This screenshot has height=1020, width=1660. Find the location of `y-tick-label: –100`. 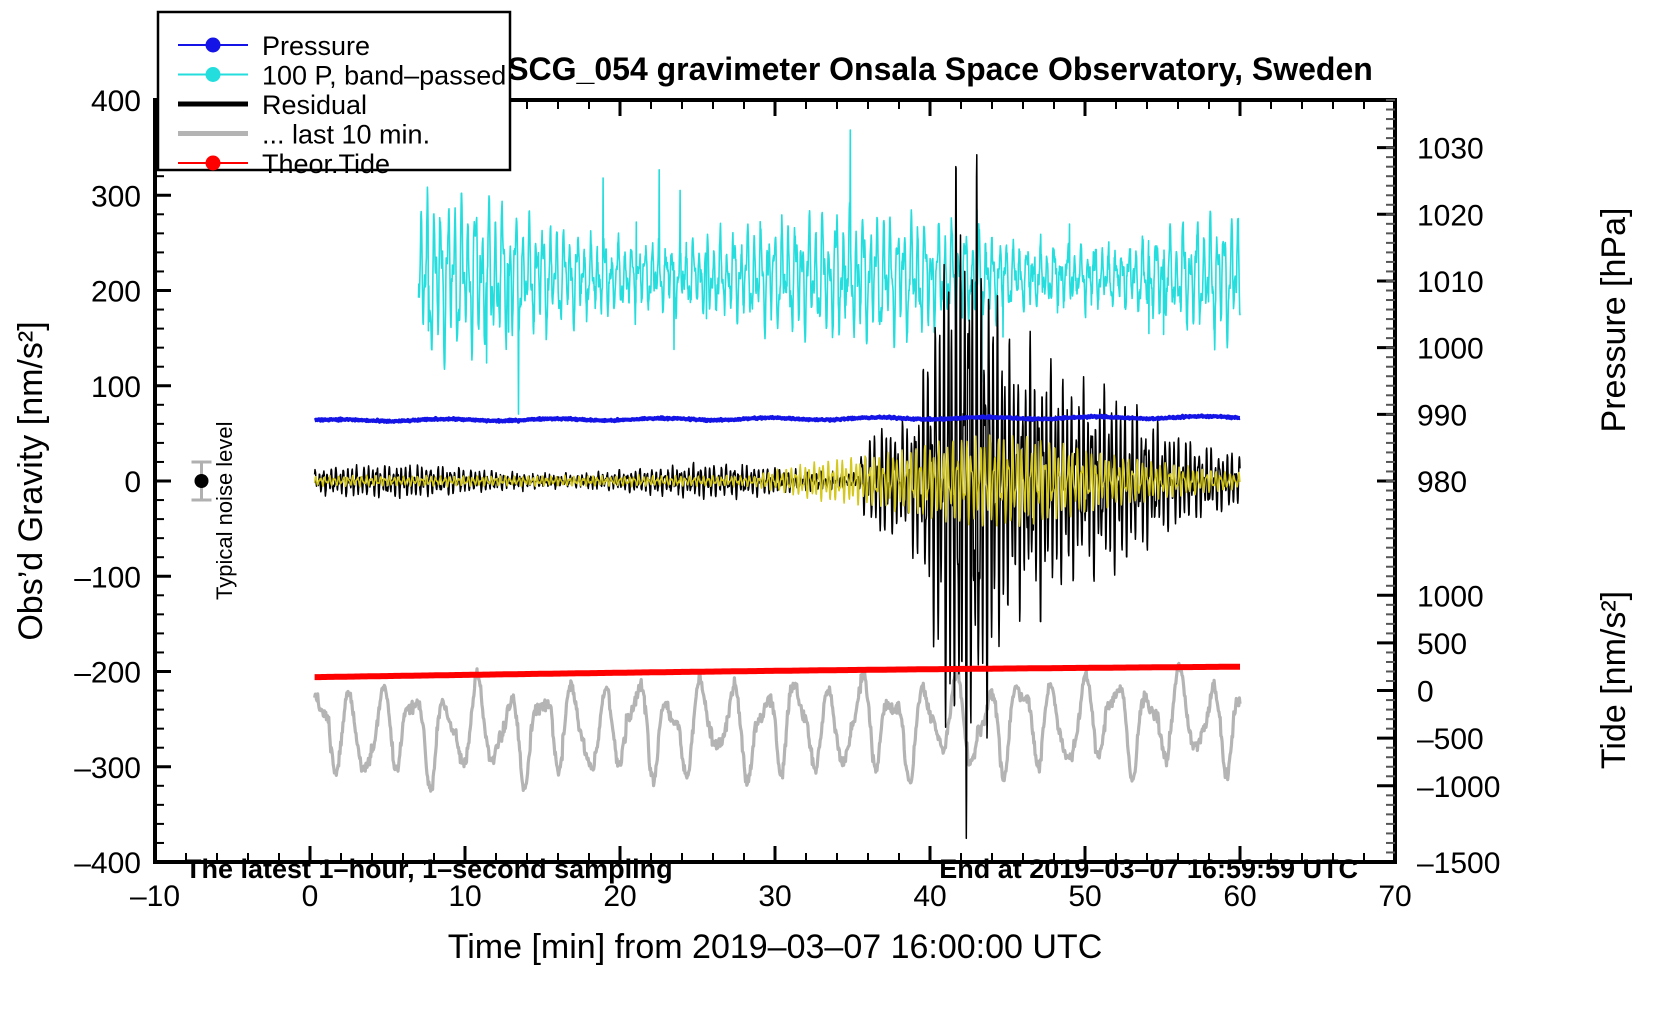

y-tick-label: –100 is located at coordinates (107, 577).